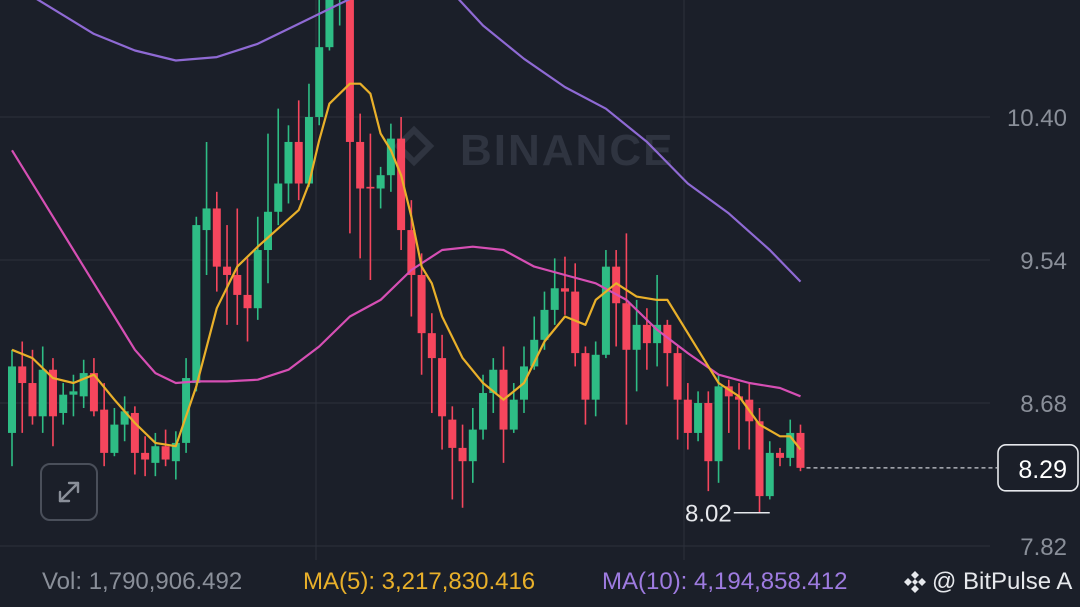  I want to click on last-price-box, so click(1038, 468).